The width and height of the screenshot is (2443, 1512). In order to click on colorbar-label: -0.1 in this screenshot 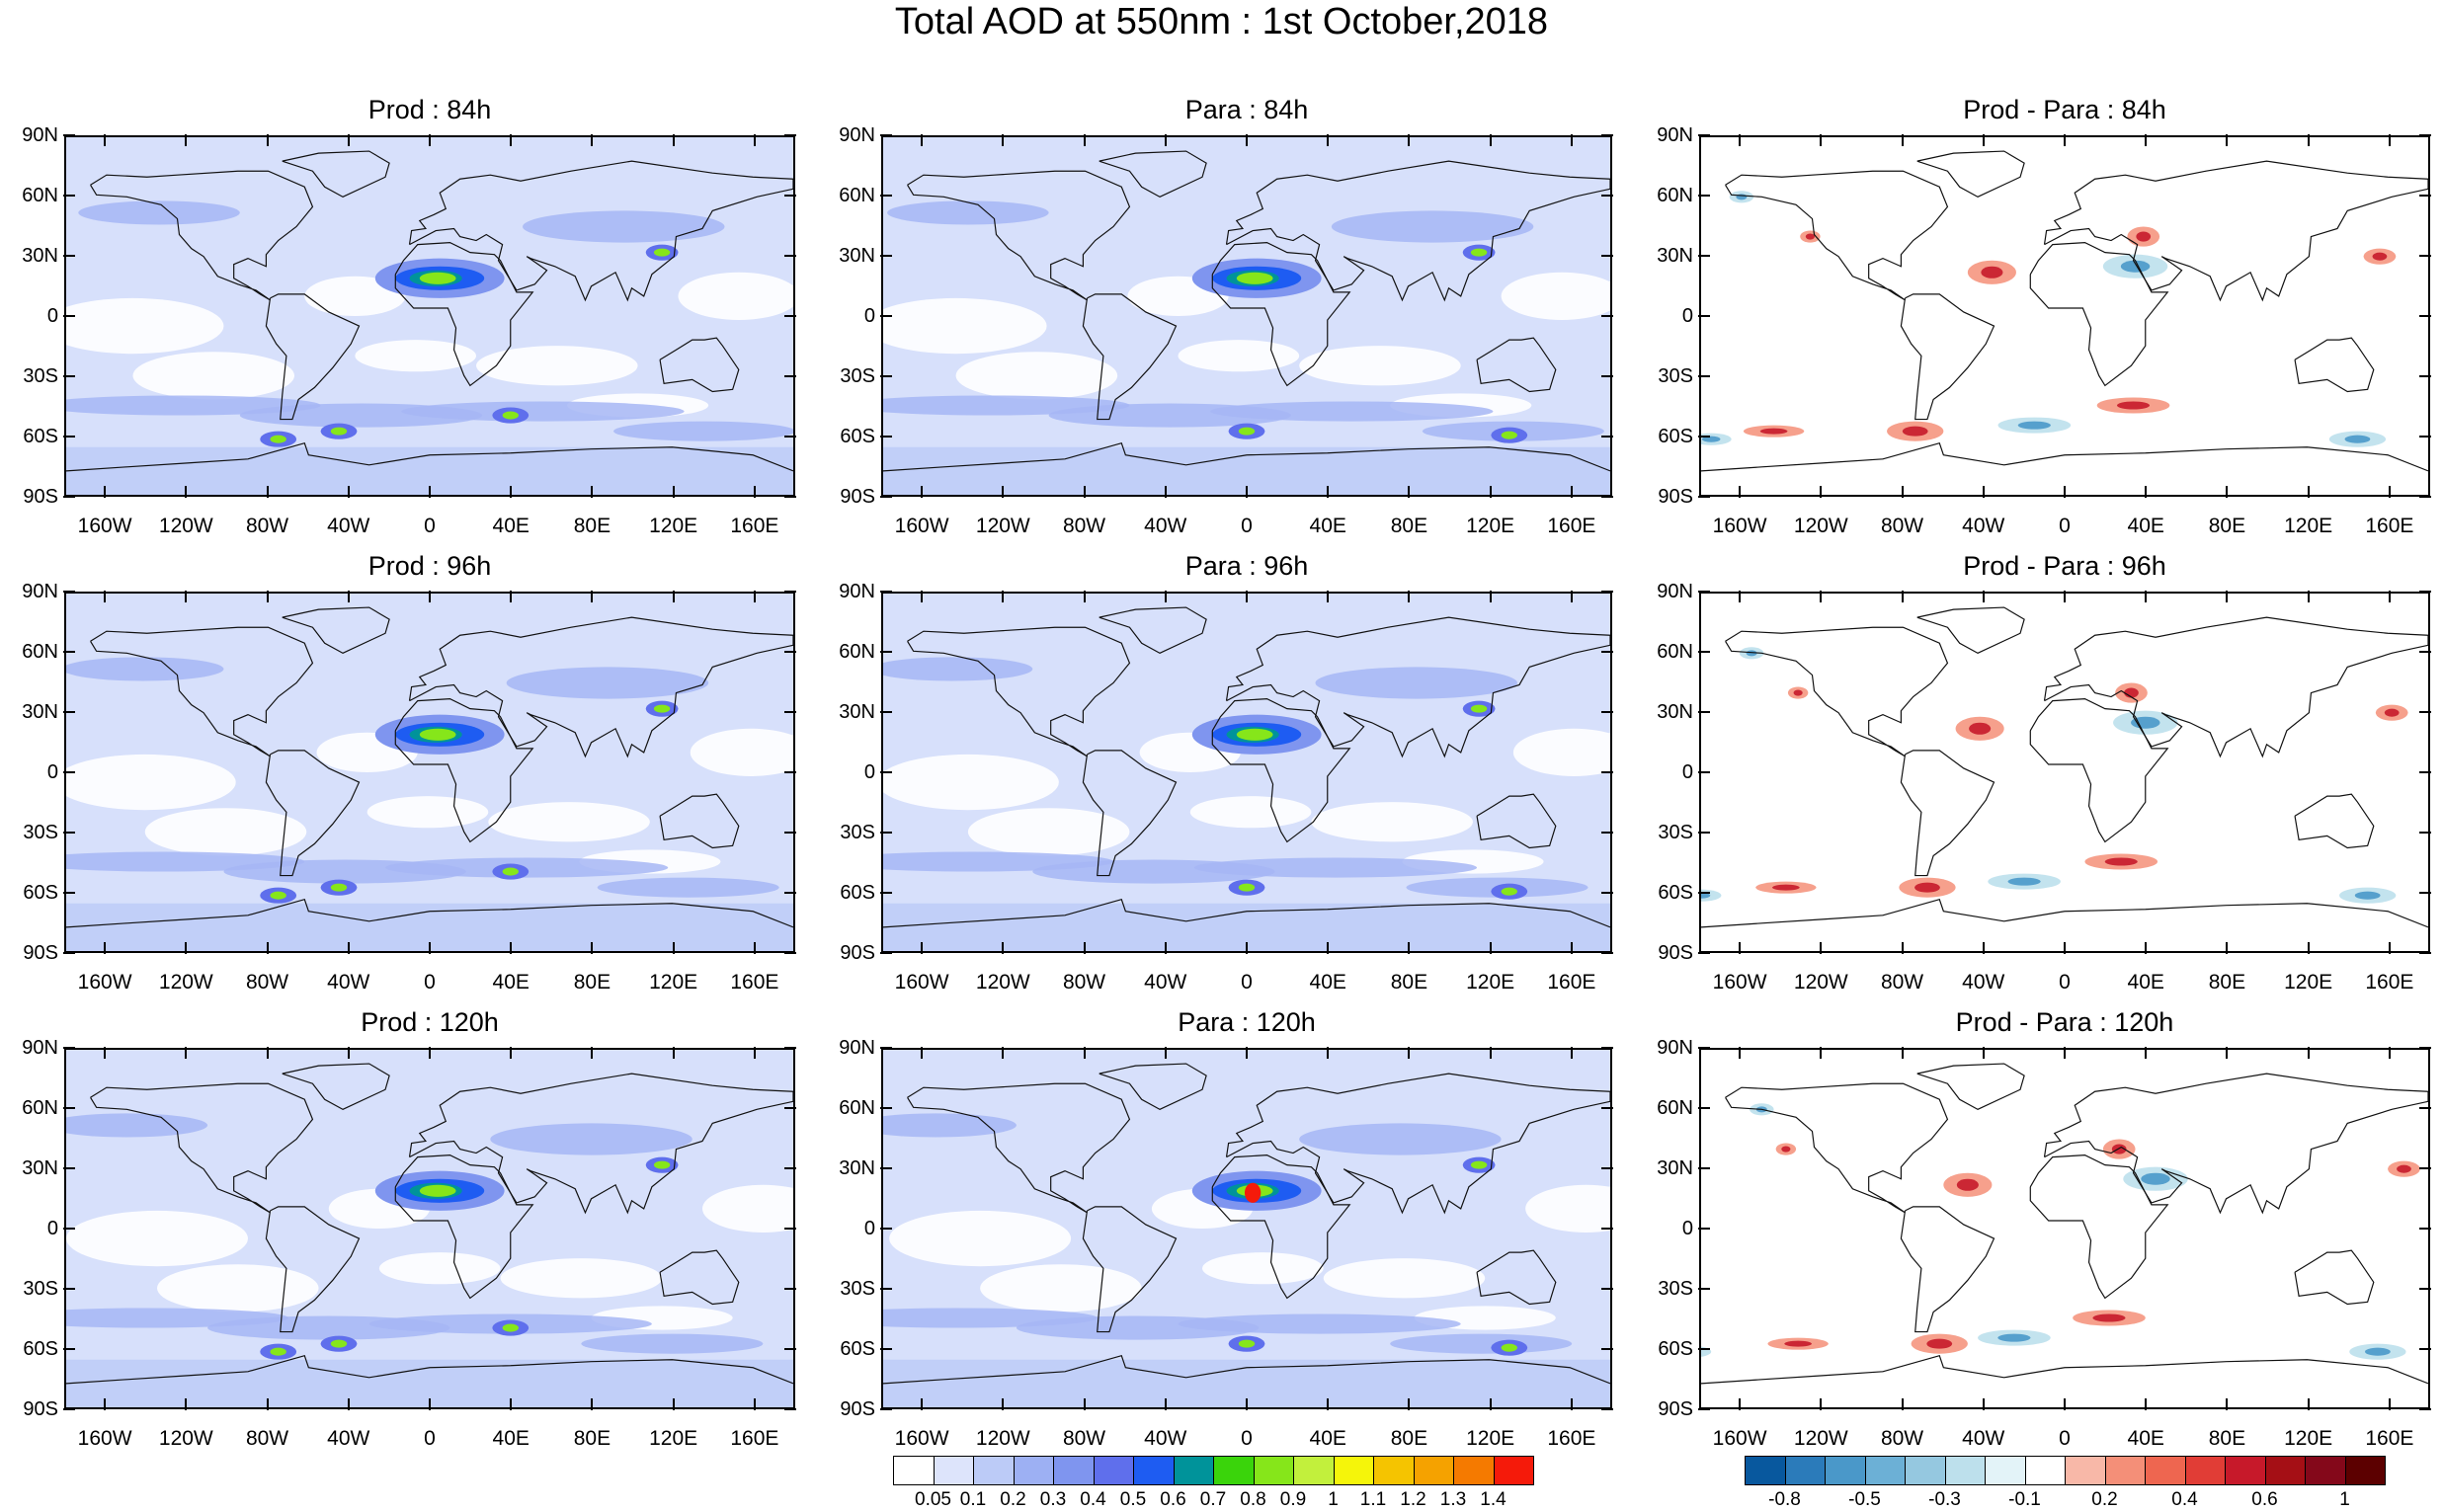, I will do `click(2024, 1500)`.